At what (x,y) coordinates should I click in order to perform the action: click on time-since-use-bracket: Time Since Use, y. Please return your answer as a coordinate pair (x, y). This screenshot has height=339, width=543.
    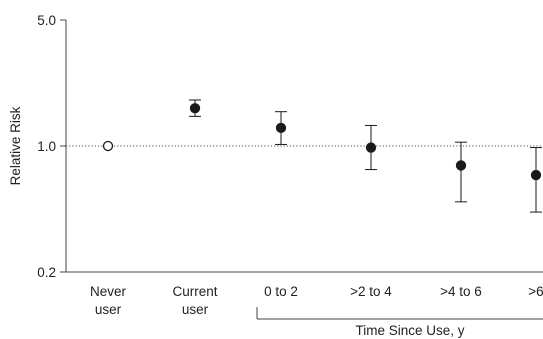
    Looking at the image, I should click on (399, 322).